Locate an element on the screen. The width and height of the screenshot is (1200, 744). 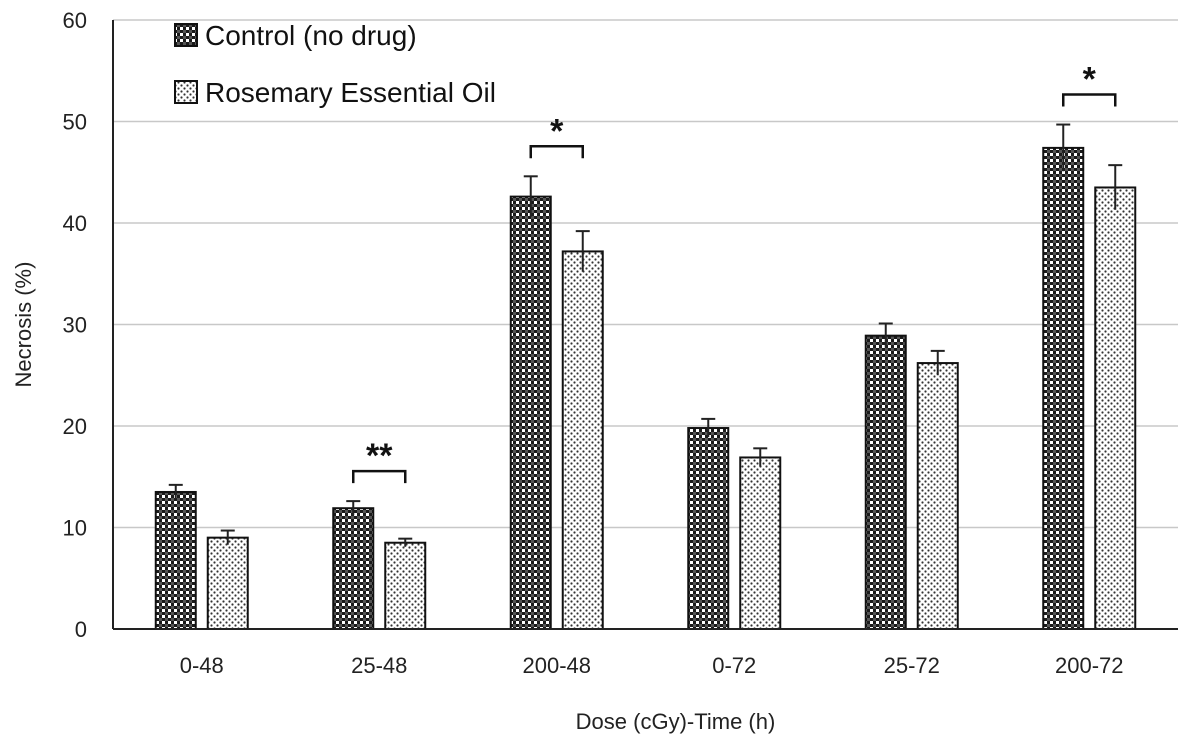
y-axis-title: Necrosis (%) is located at coordinates (23, 325).